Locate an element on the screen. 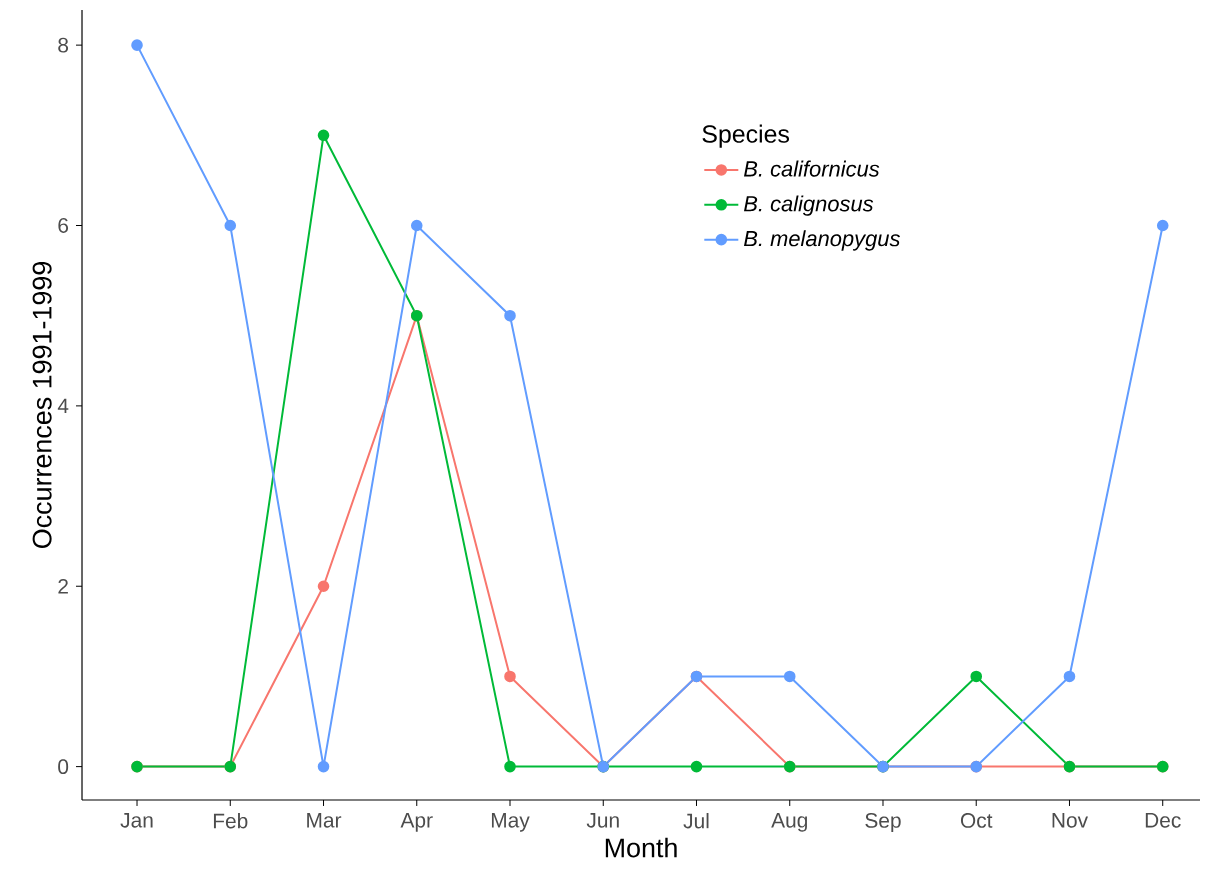  y-tick-label: 8 is located at coordinates (63, 45).